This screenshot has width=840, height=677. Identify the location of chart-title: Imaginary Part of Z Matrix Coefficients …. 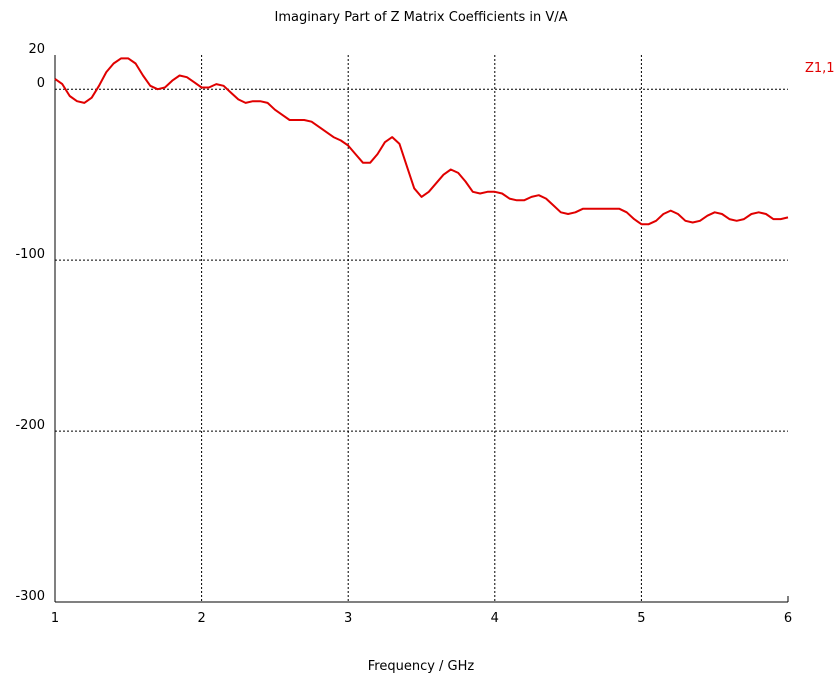
(420, 17).